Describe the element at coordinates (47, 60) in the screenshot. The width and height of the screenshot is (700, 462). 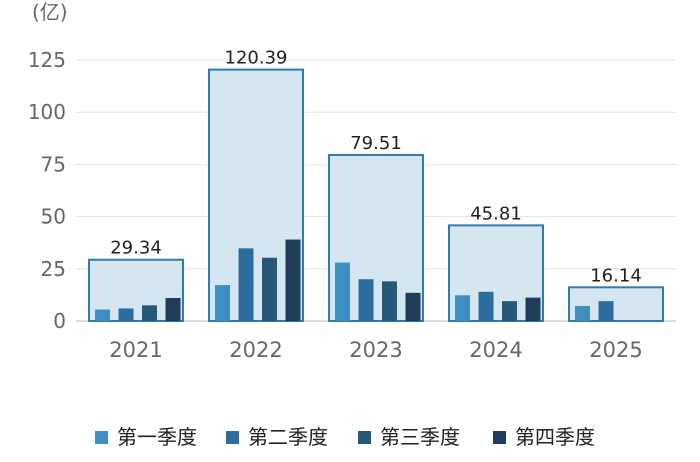
I see `y-tick-label: 125` at that location.